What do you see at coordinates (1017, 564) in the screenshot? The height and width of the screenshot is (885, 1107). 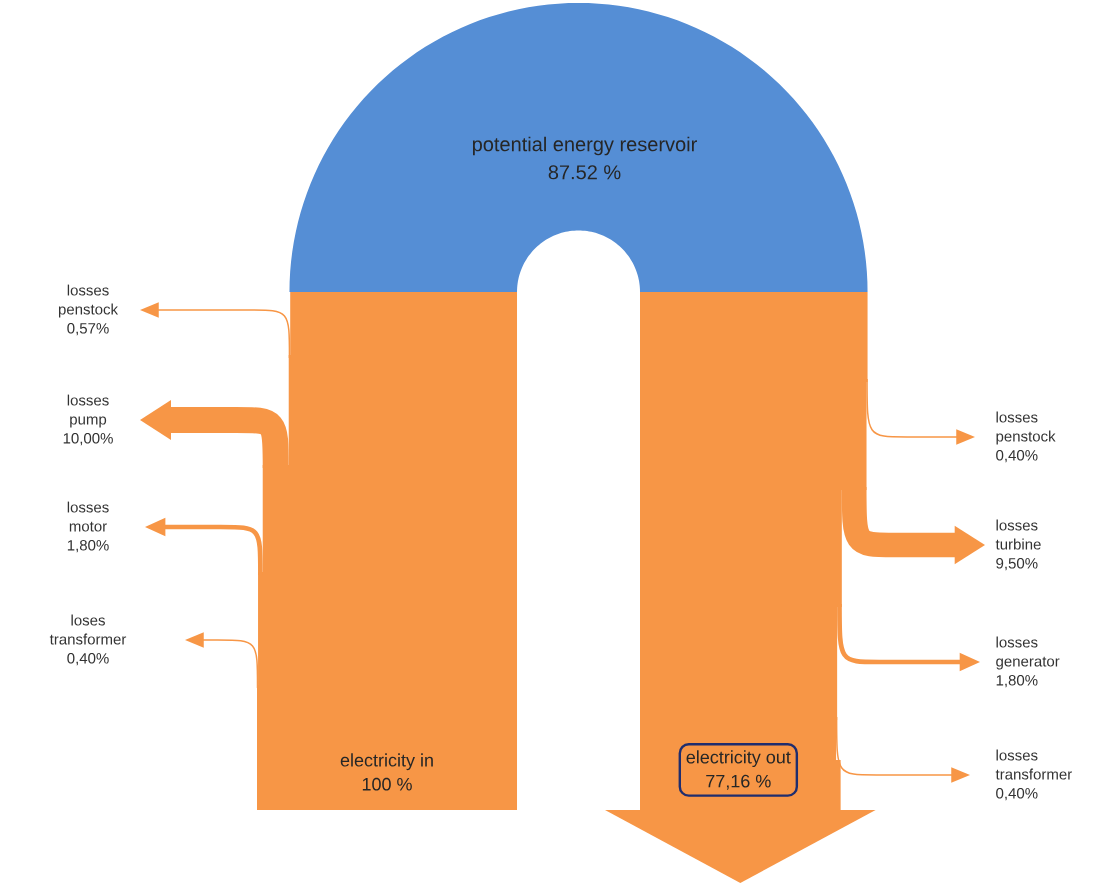 I see `data-label: 9,50%` at bounding box center [1017, 564].